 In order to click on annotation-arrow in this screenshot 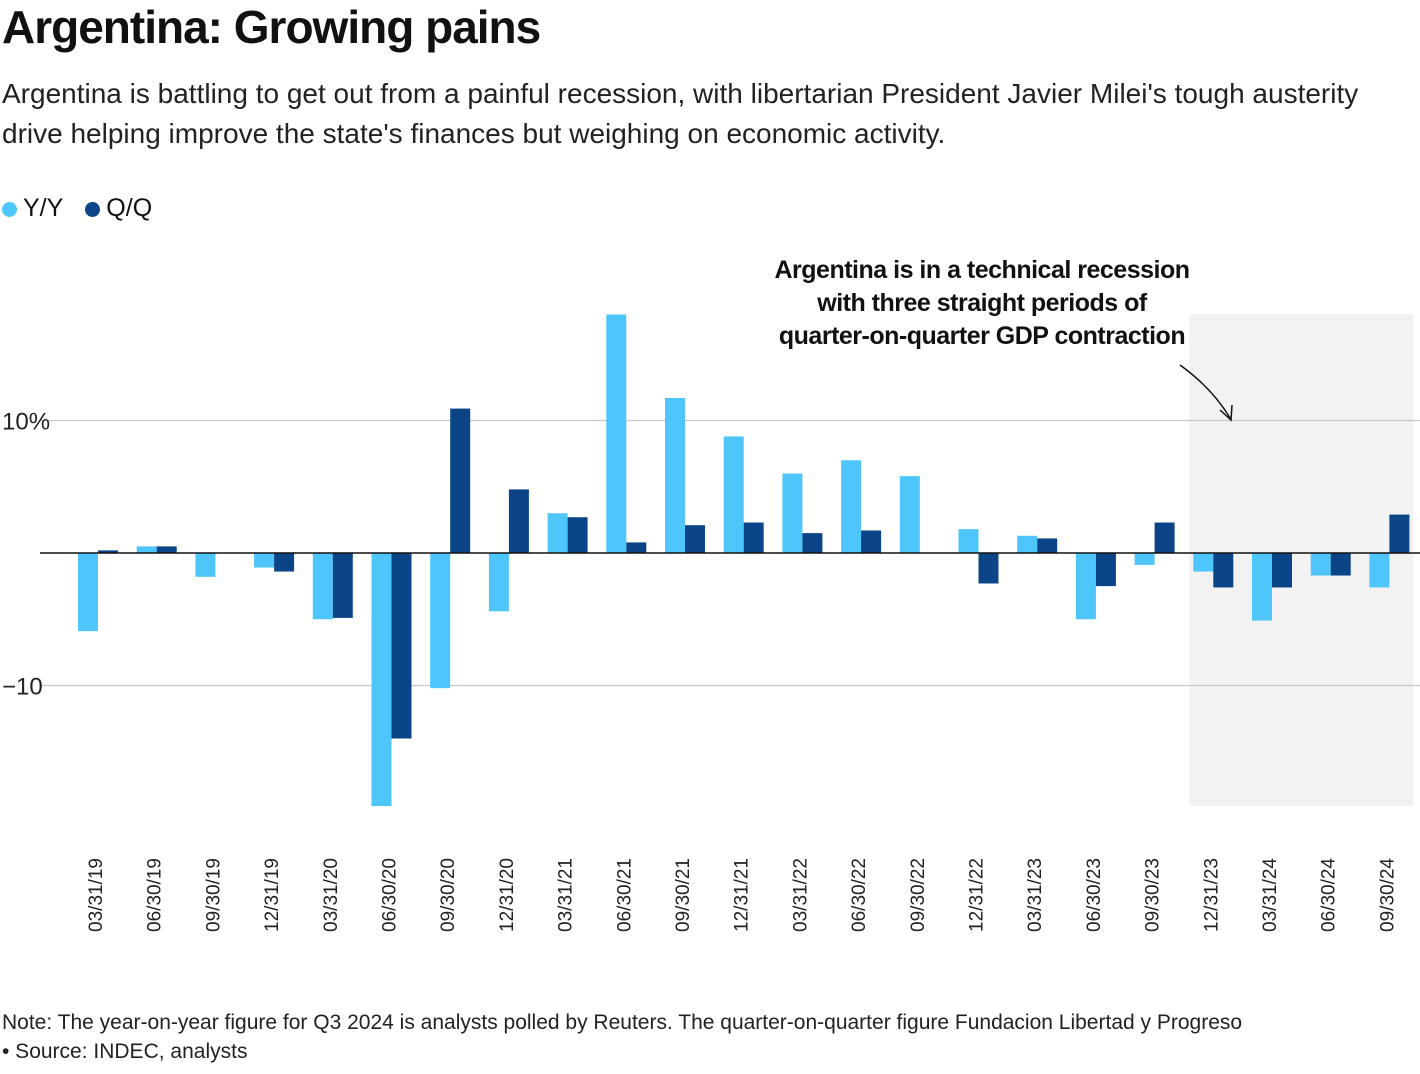, I will do `click(1205, 391)`.